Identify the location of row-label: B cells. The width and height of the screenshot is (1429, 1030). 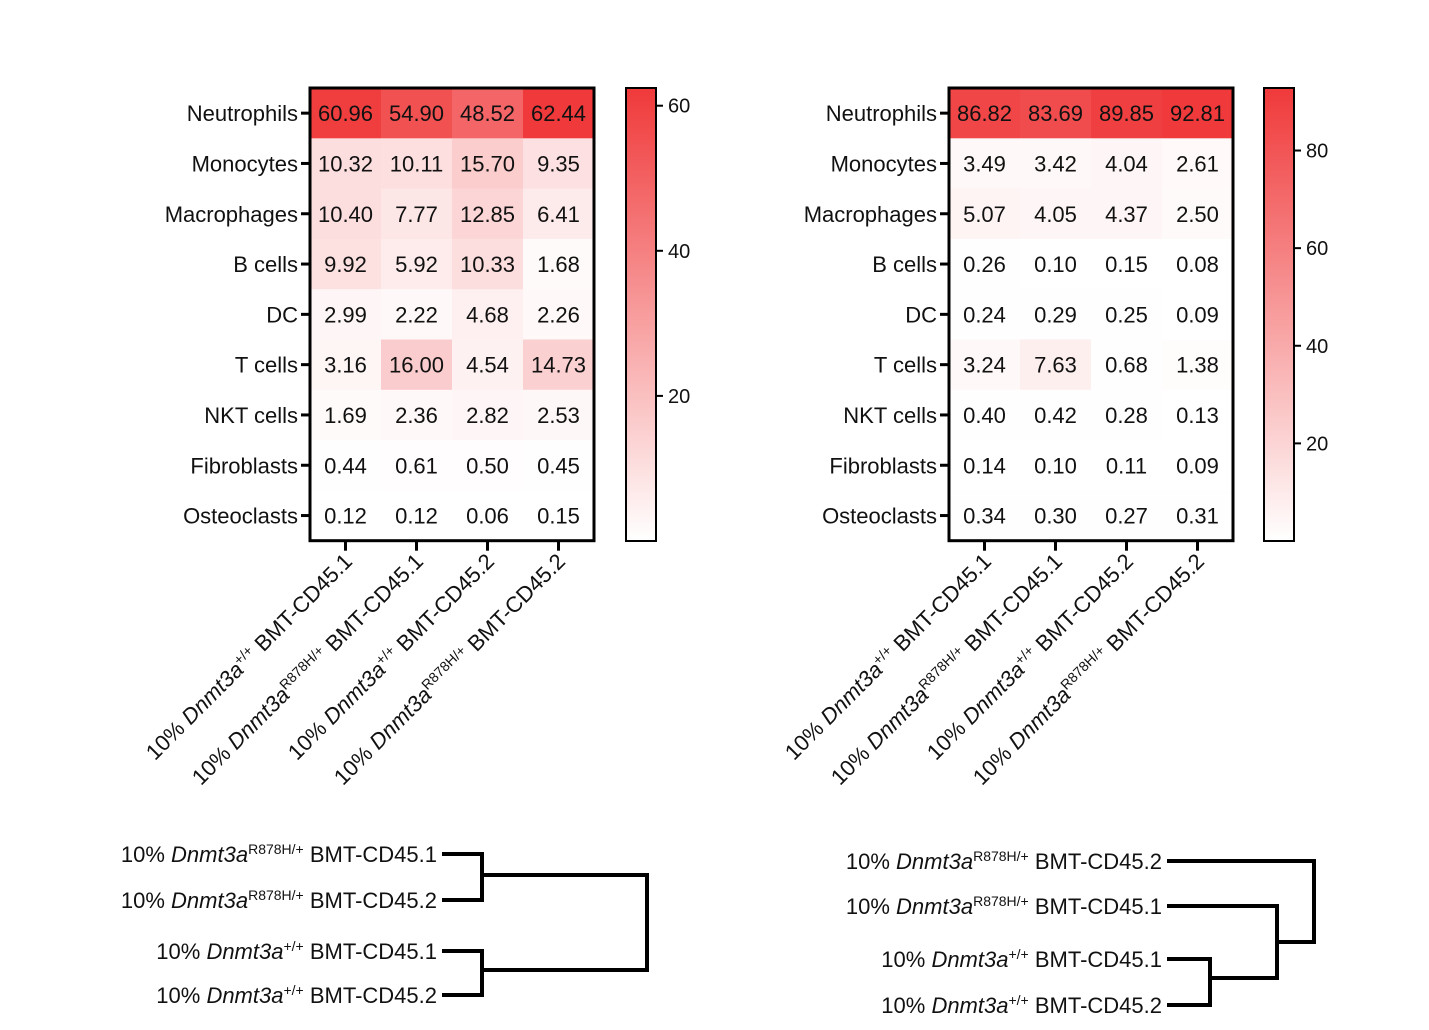
(904, 264).